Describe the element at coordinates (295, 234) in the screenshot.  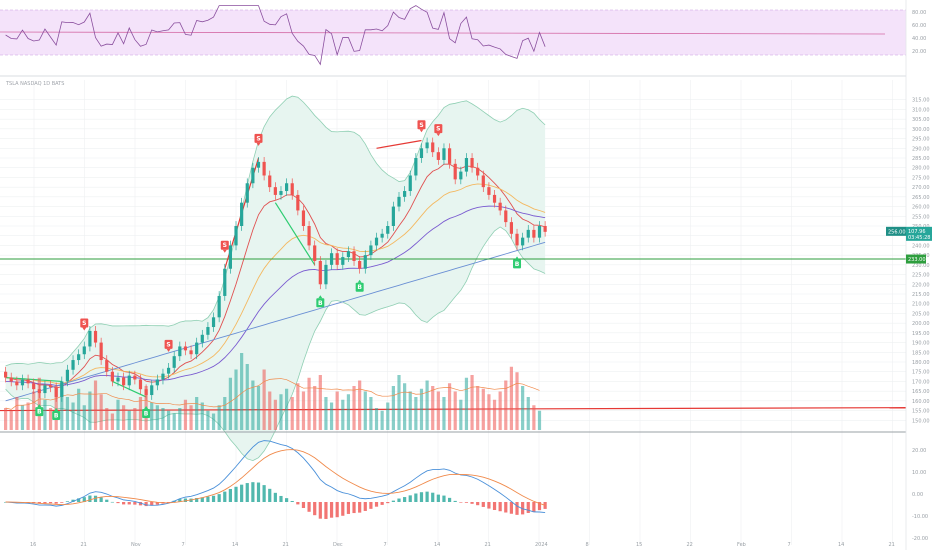
I see `trend-line-green` at that location.